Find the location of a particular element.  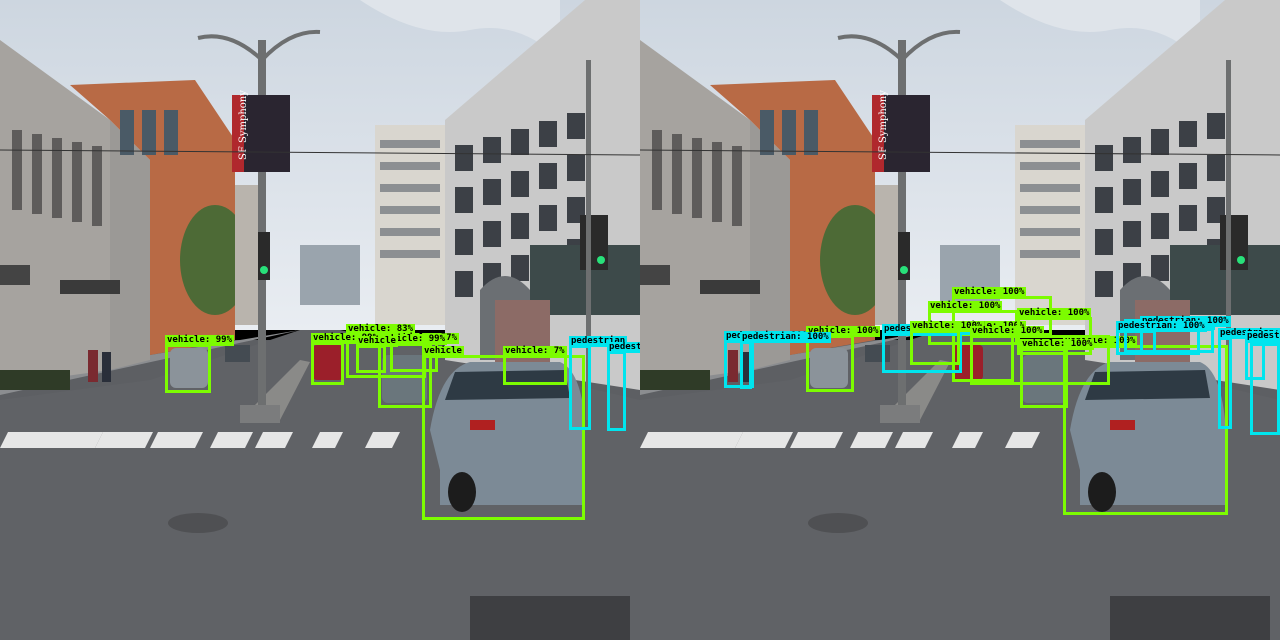

detection-label: pedestrian is located at coordinates (623, 347).